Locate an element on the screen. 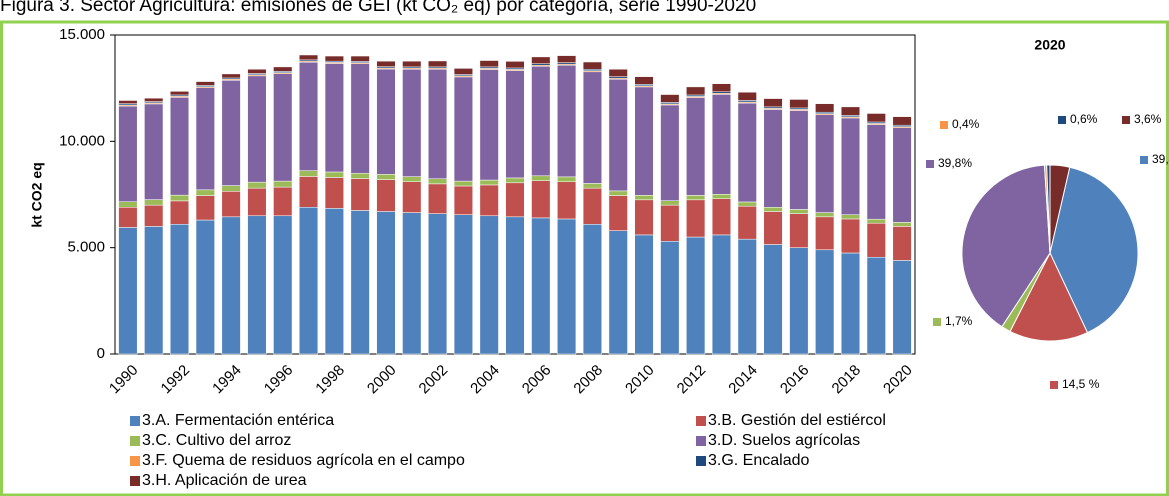 The height and width of the screenshot is (496, 1169). pie-label: 0,6% is located at coordinates (1084, 119).